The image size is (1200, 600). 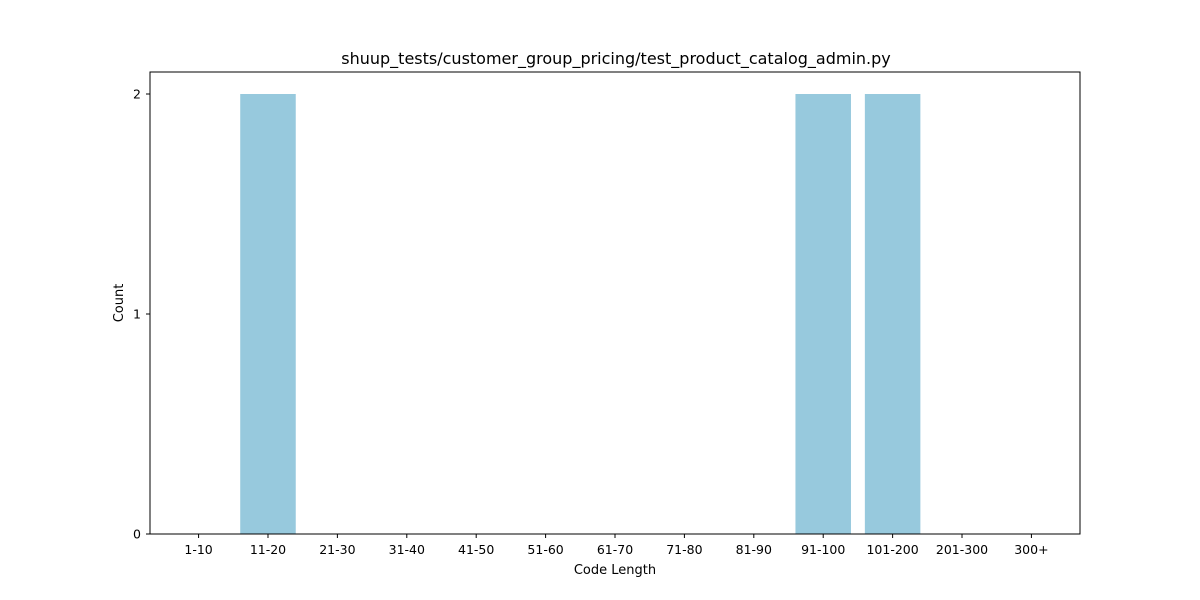 What do you see at coordinates (407, 549) in the screenshot?
I see `x-tick-label: 31-40` at bounding box center [407, 549].